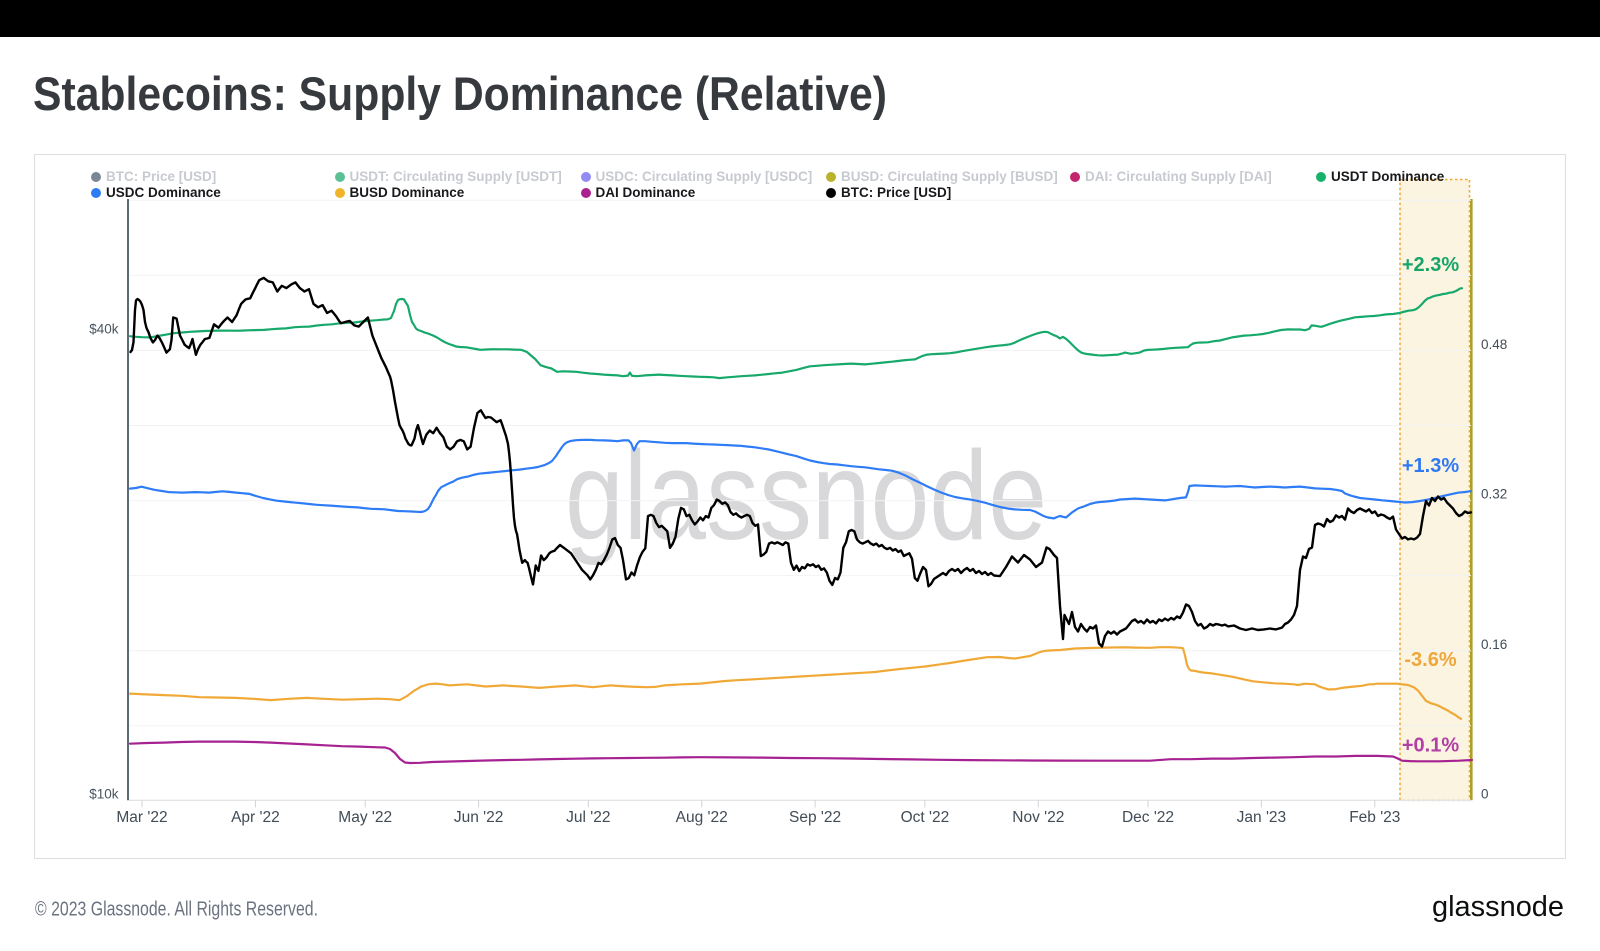 The height and width of the screenshot is (951, 1600). What do you see at coordinates (1374, 817) in the screenshot?
I see `svg-text: Feb '23` at bounding box center [1374, 817].